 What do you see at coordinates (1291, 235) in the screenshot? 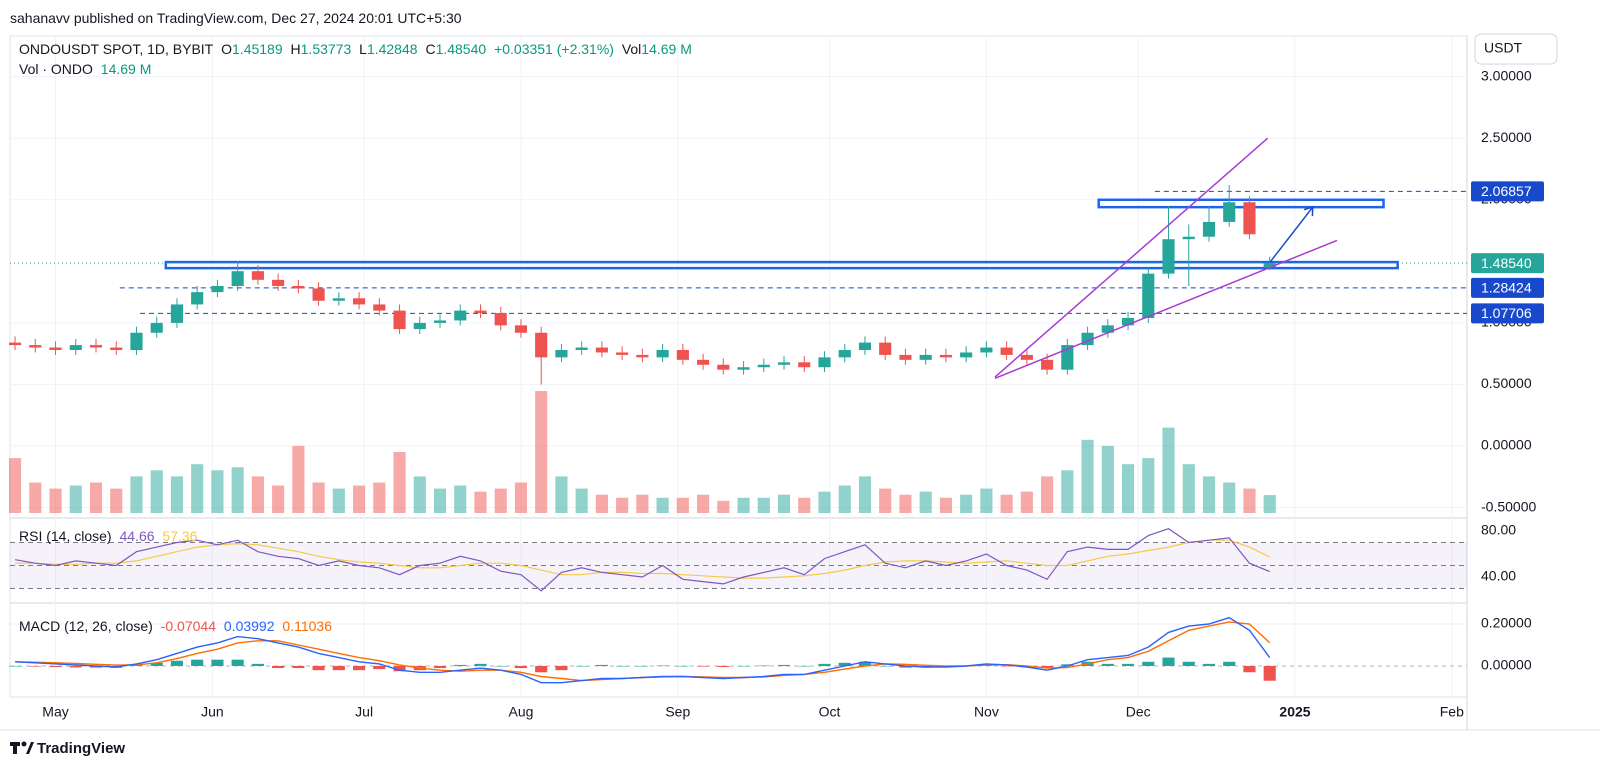
I see `arrow` at bounding box center [1291, 235].